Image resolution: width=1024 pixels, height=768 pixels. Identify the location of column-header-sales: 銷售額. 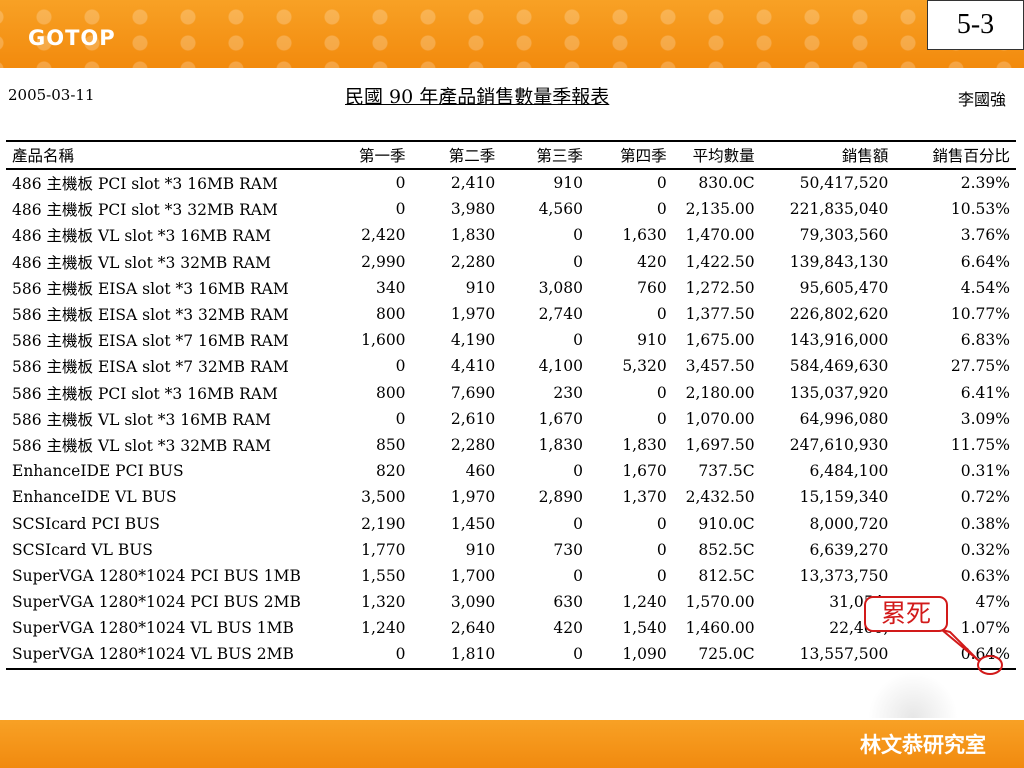
(827, 155).